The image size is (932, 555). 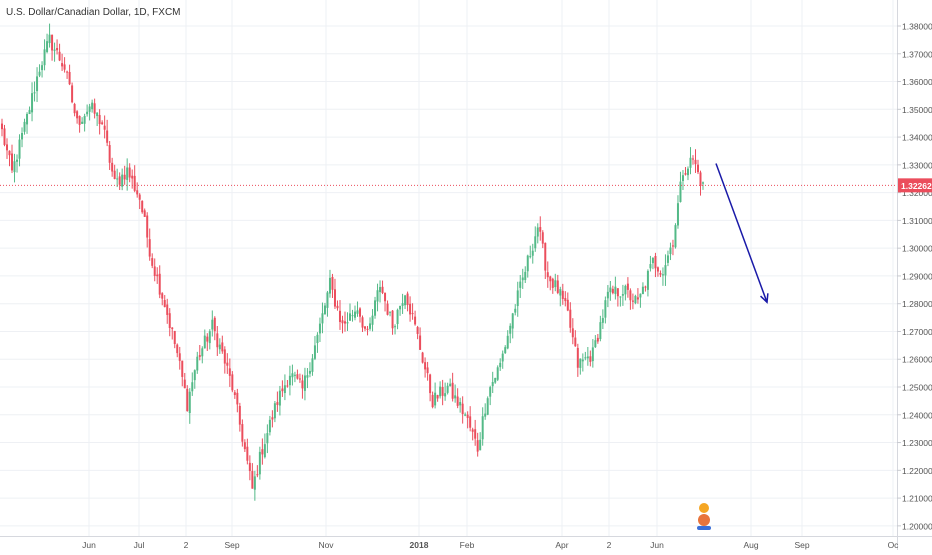 What do you see at coordinates (231, 545) in the screenshot?
I see `x-tick-label: Sep` at bounding box center [231, 545].